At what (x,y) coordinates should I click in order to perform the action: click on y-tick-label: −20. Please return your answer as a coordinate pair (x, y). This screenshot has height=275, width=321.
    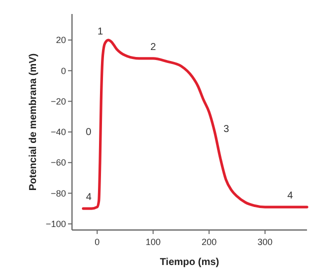
    Looking at the image, I should click on (58, 101).